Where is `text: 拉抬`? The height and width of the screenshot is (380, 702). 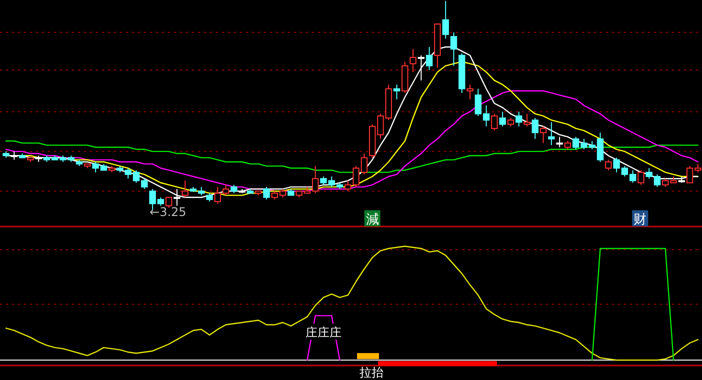 text: 拉抬 is located at coordinates (372, 372).